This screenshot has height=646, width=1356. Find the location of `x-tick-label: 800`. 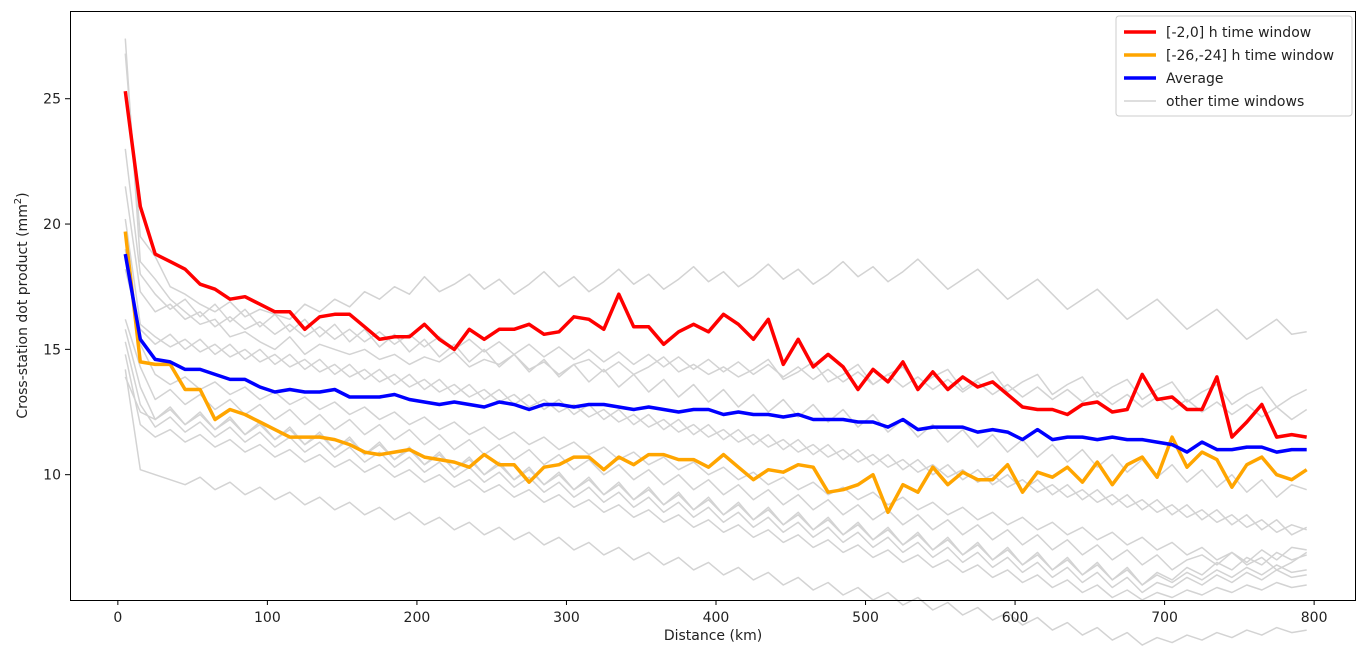

x-tick-label: 800 is located at coordinates (1314, 618).